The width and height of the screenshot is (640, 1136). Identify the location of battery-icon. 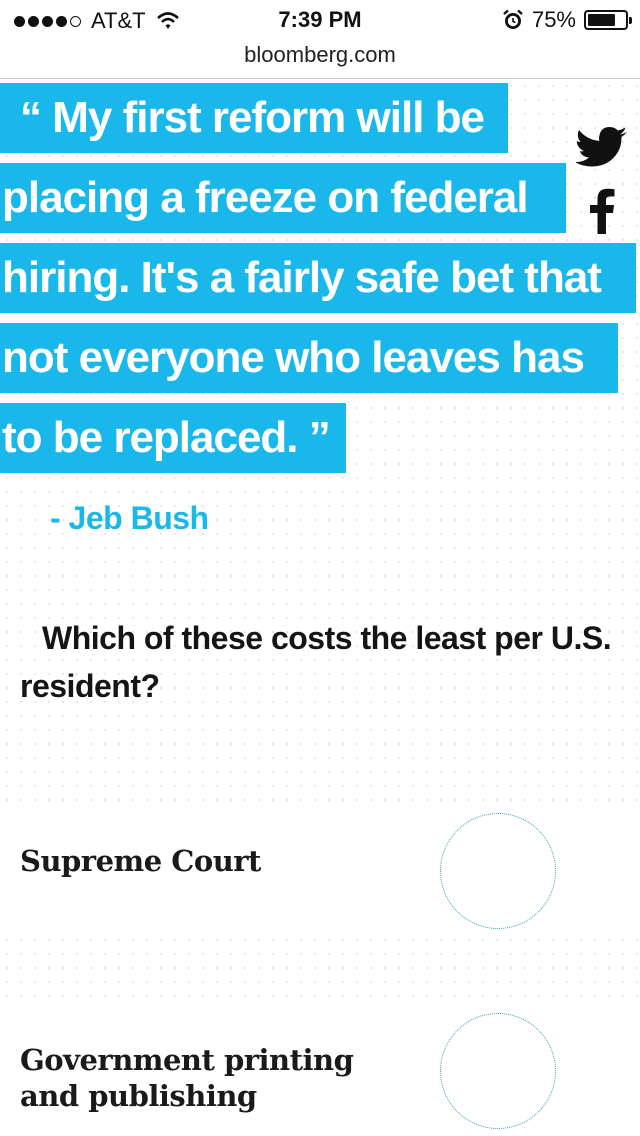
(608, 20).